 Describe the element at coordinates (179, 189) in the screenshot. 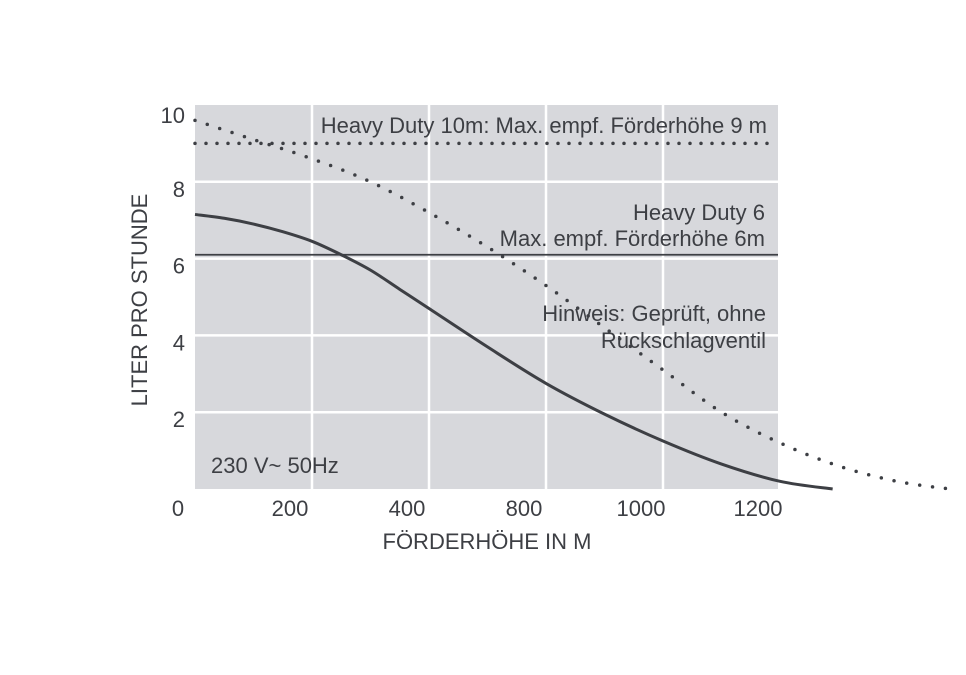

I see `y-tick-label: 8` at that location.